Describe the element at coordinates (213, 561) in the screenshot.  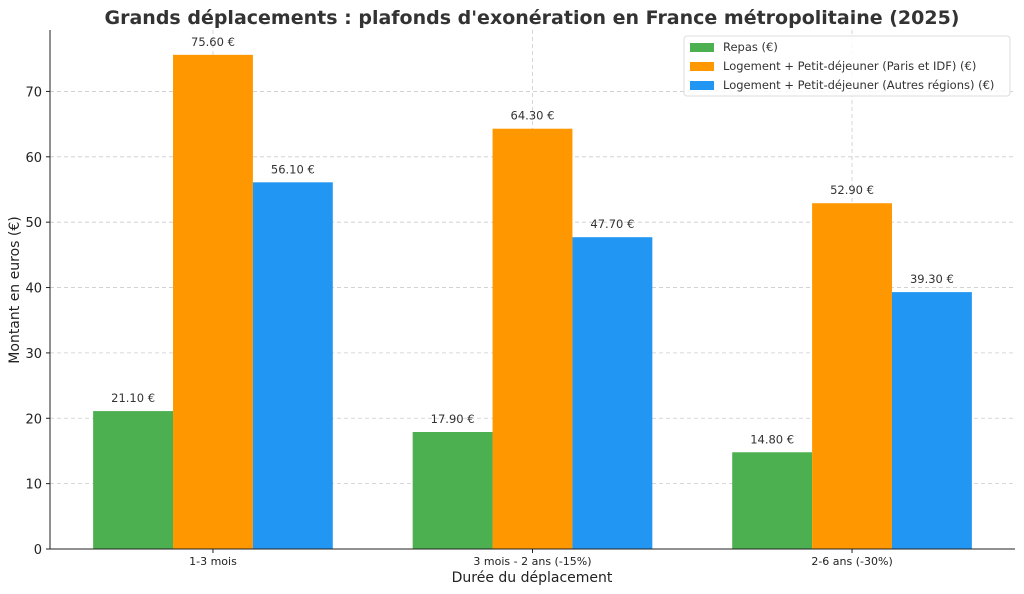
I see `x-tick-label: 1-3 mois` at that location.